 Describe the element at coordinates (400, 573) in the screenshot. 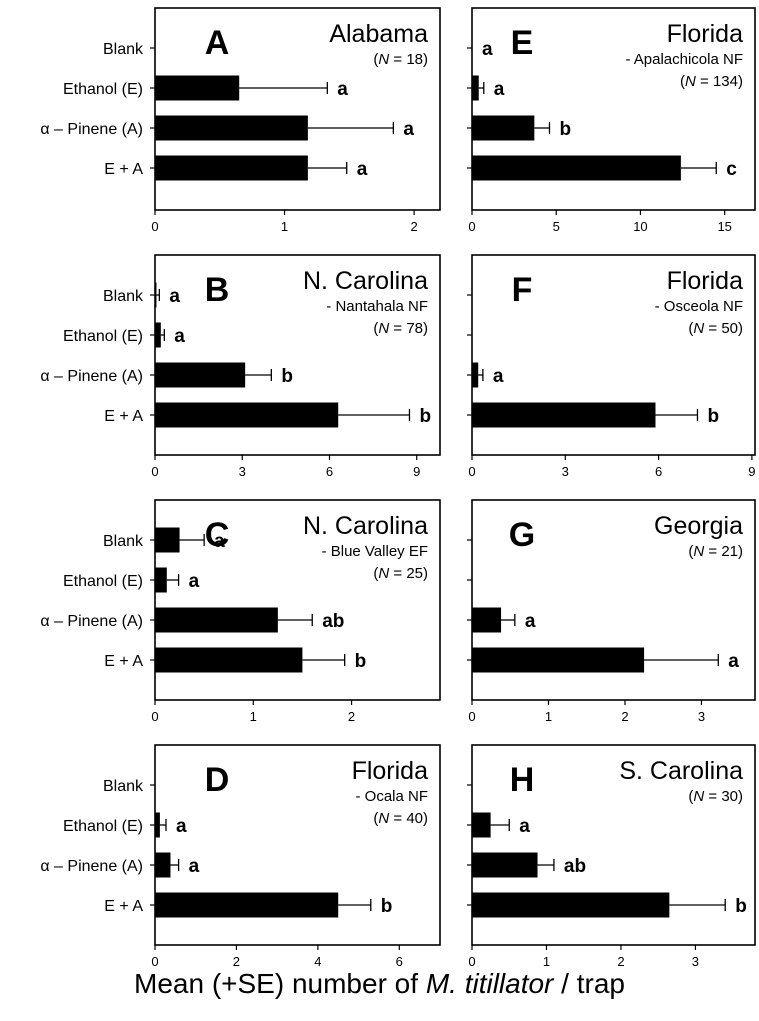

I see `n-label: (N = 25)` at that location.